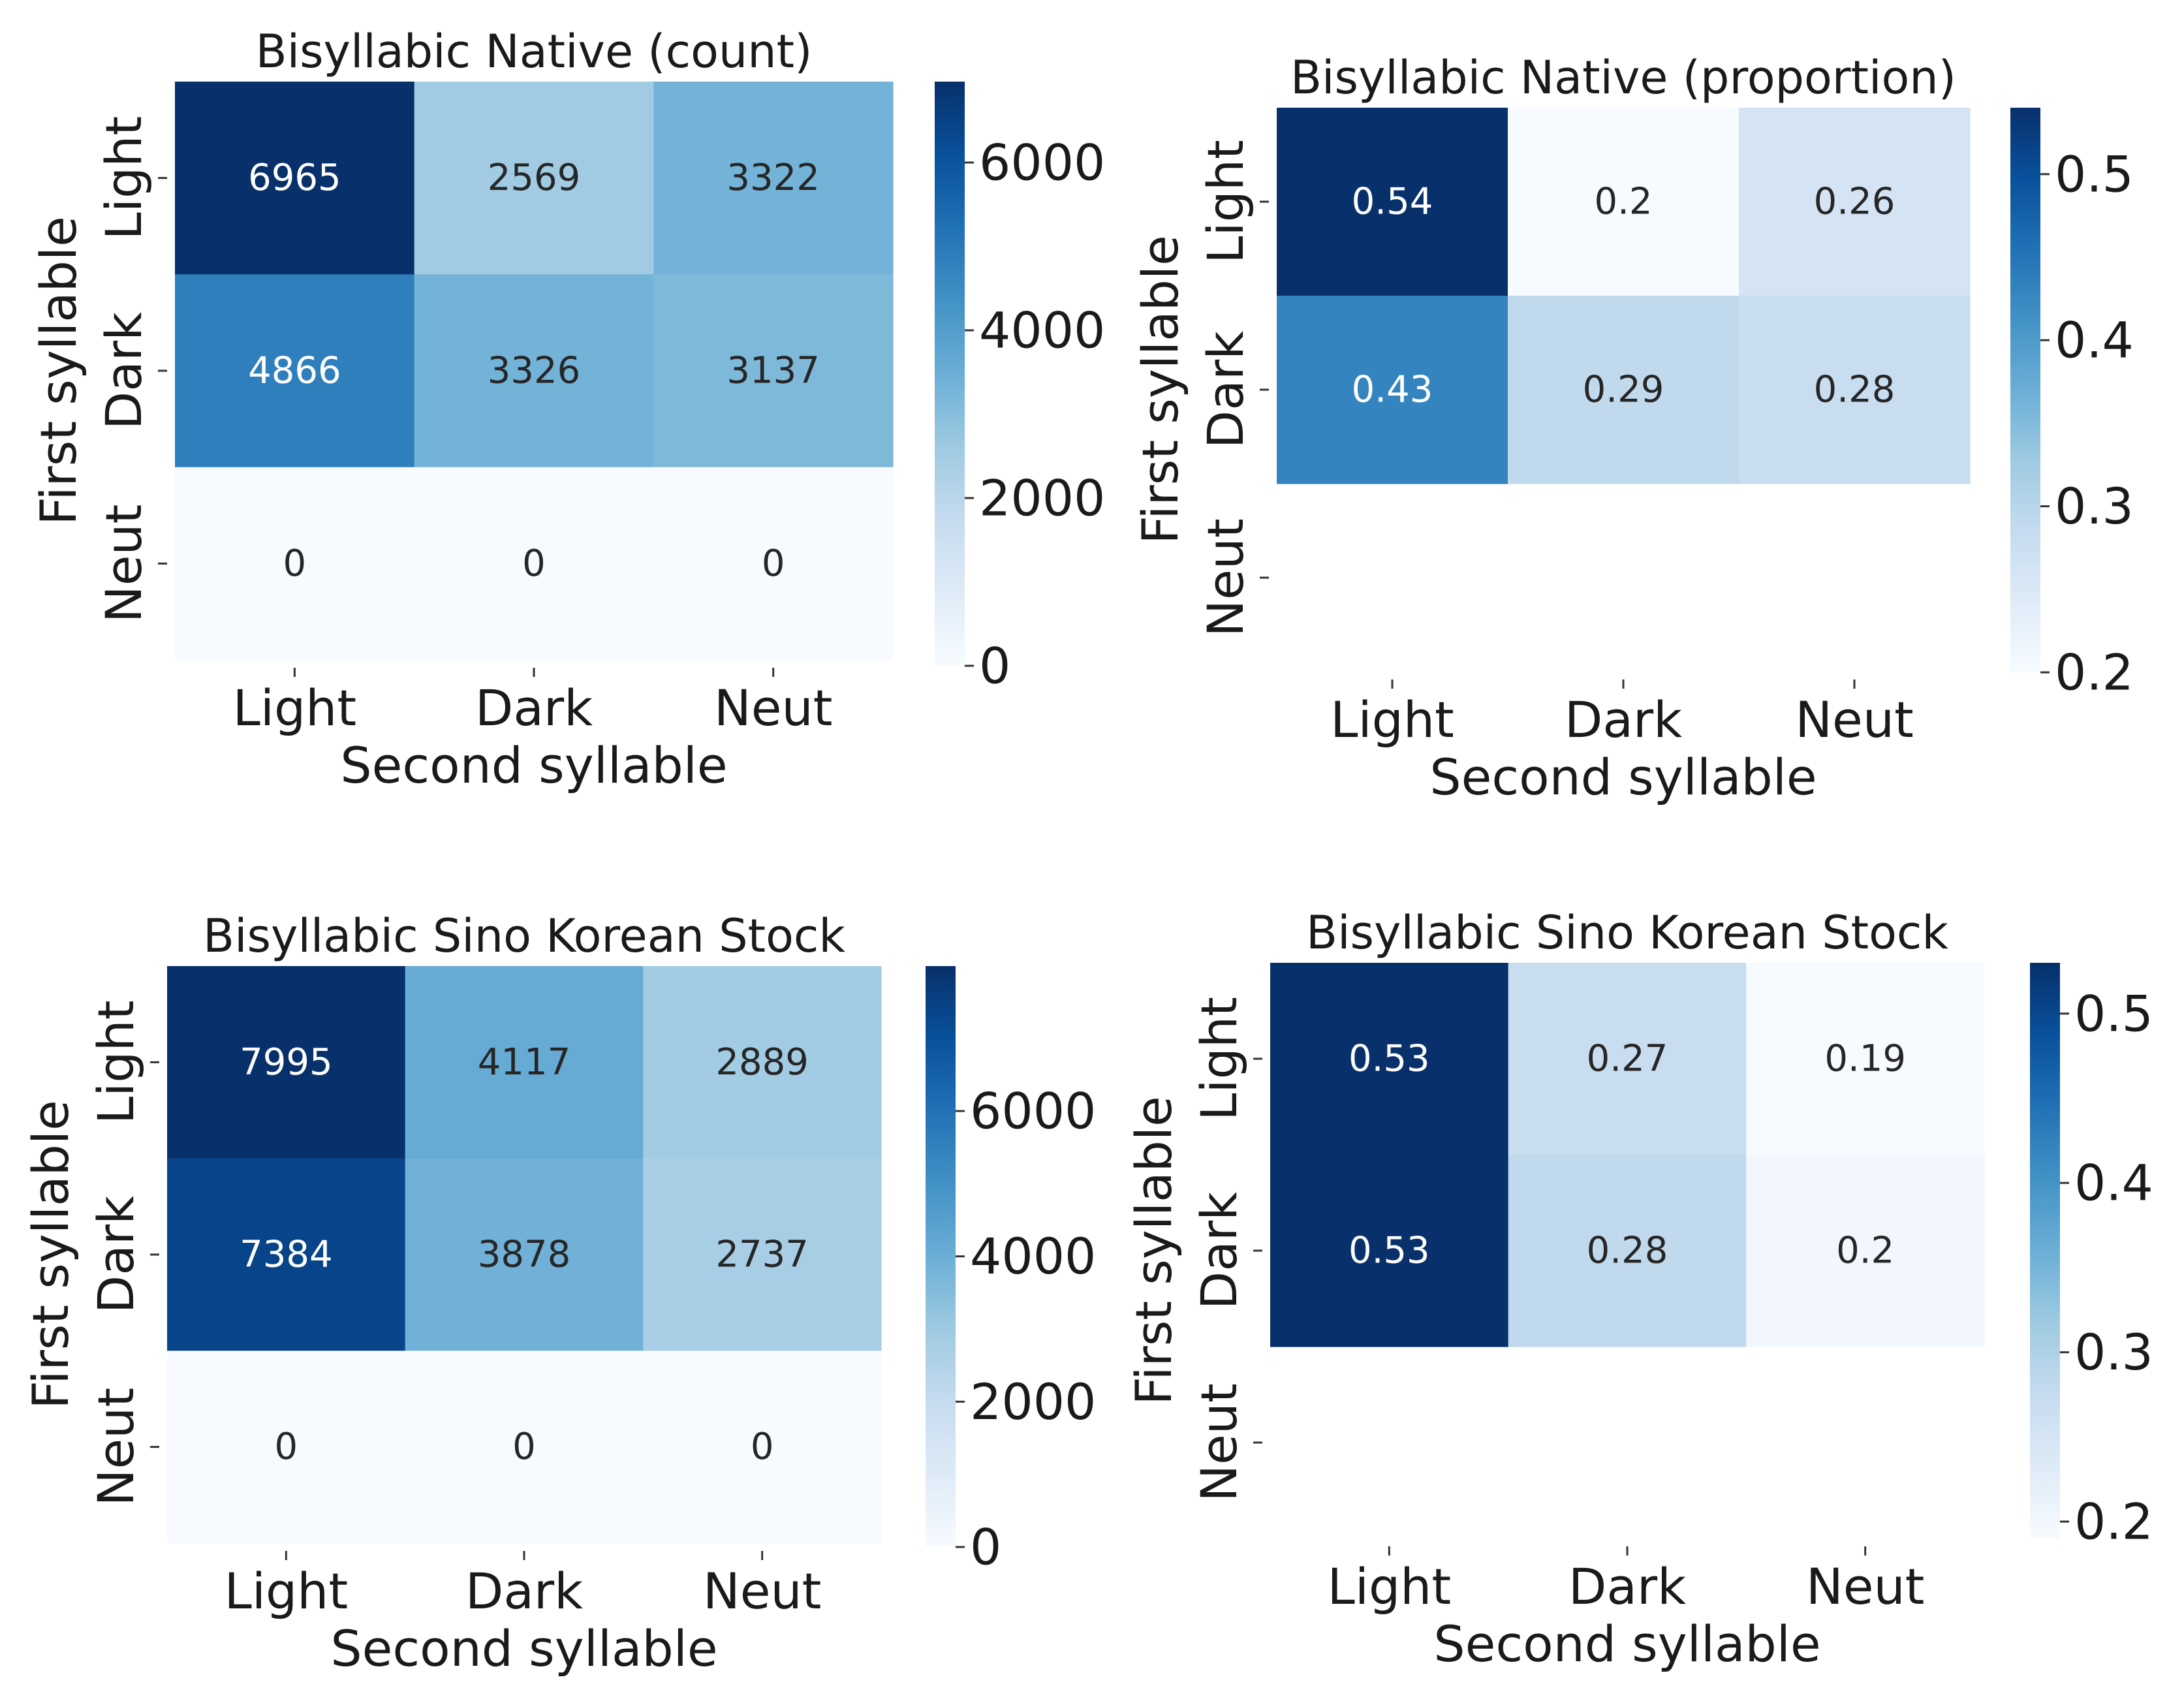 The image size is (2184, 1688). I want to click on cell-value-label: 0.27, so click(1628, 1059).